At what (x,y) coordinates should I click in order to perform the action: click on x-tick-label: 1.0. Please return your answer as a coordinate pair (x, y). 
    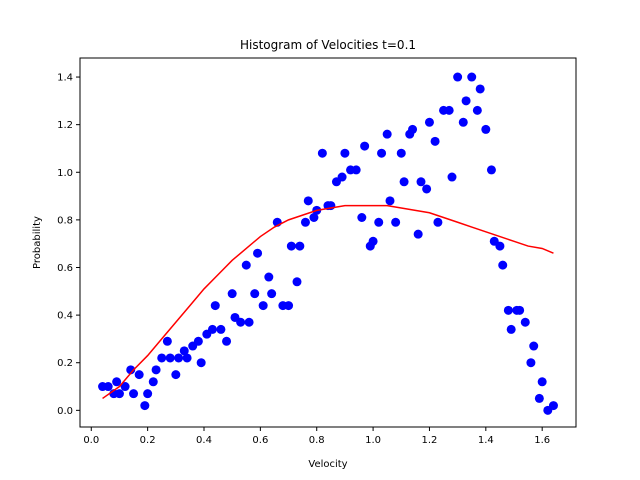
    Looking at the image, I should click on (373, 440).